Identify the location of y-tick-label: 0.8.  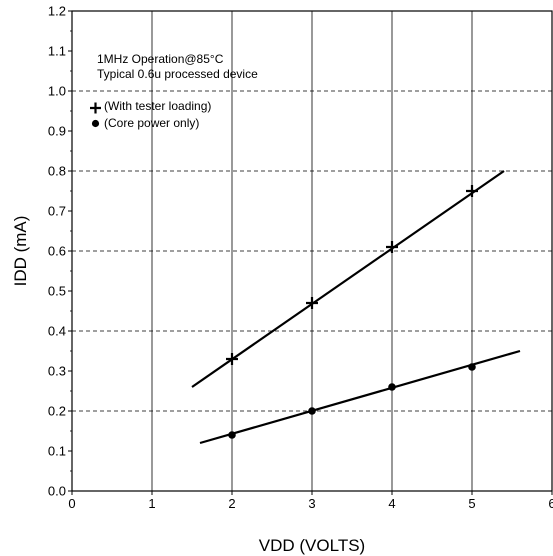
(57, 171).